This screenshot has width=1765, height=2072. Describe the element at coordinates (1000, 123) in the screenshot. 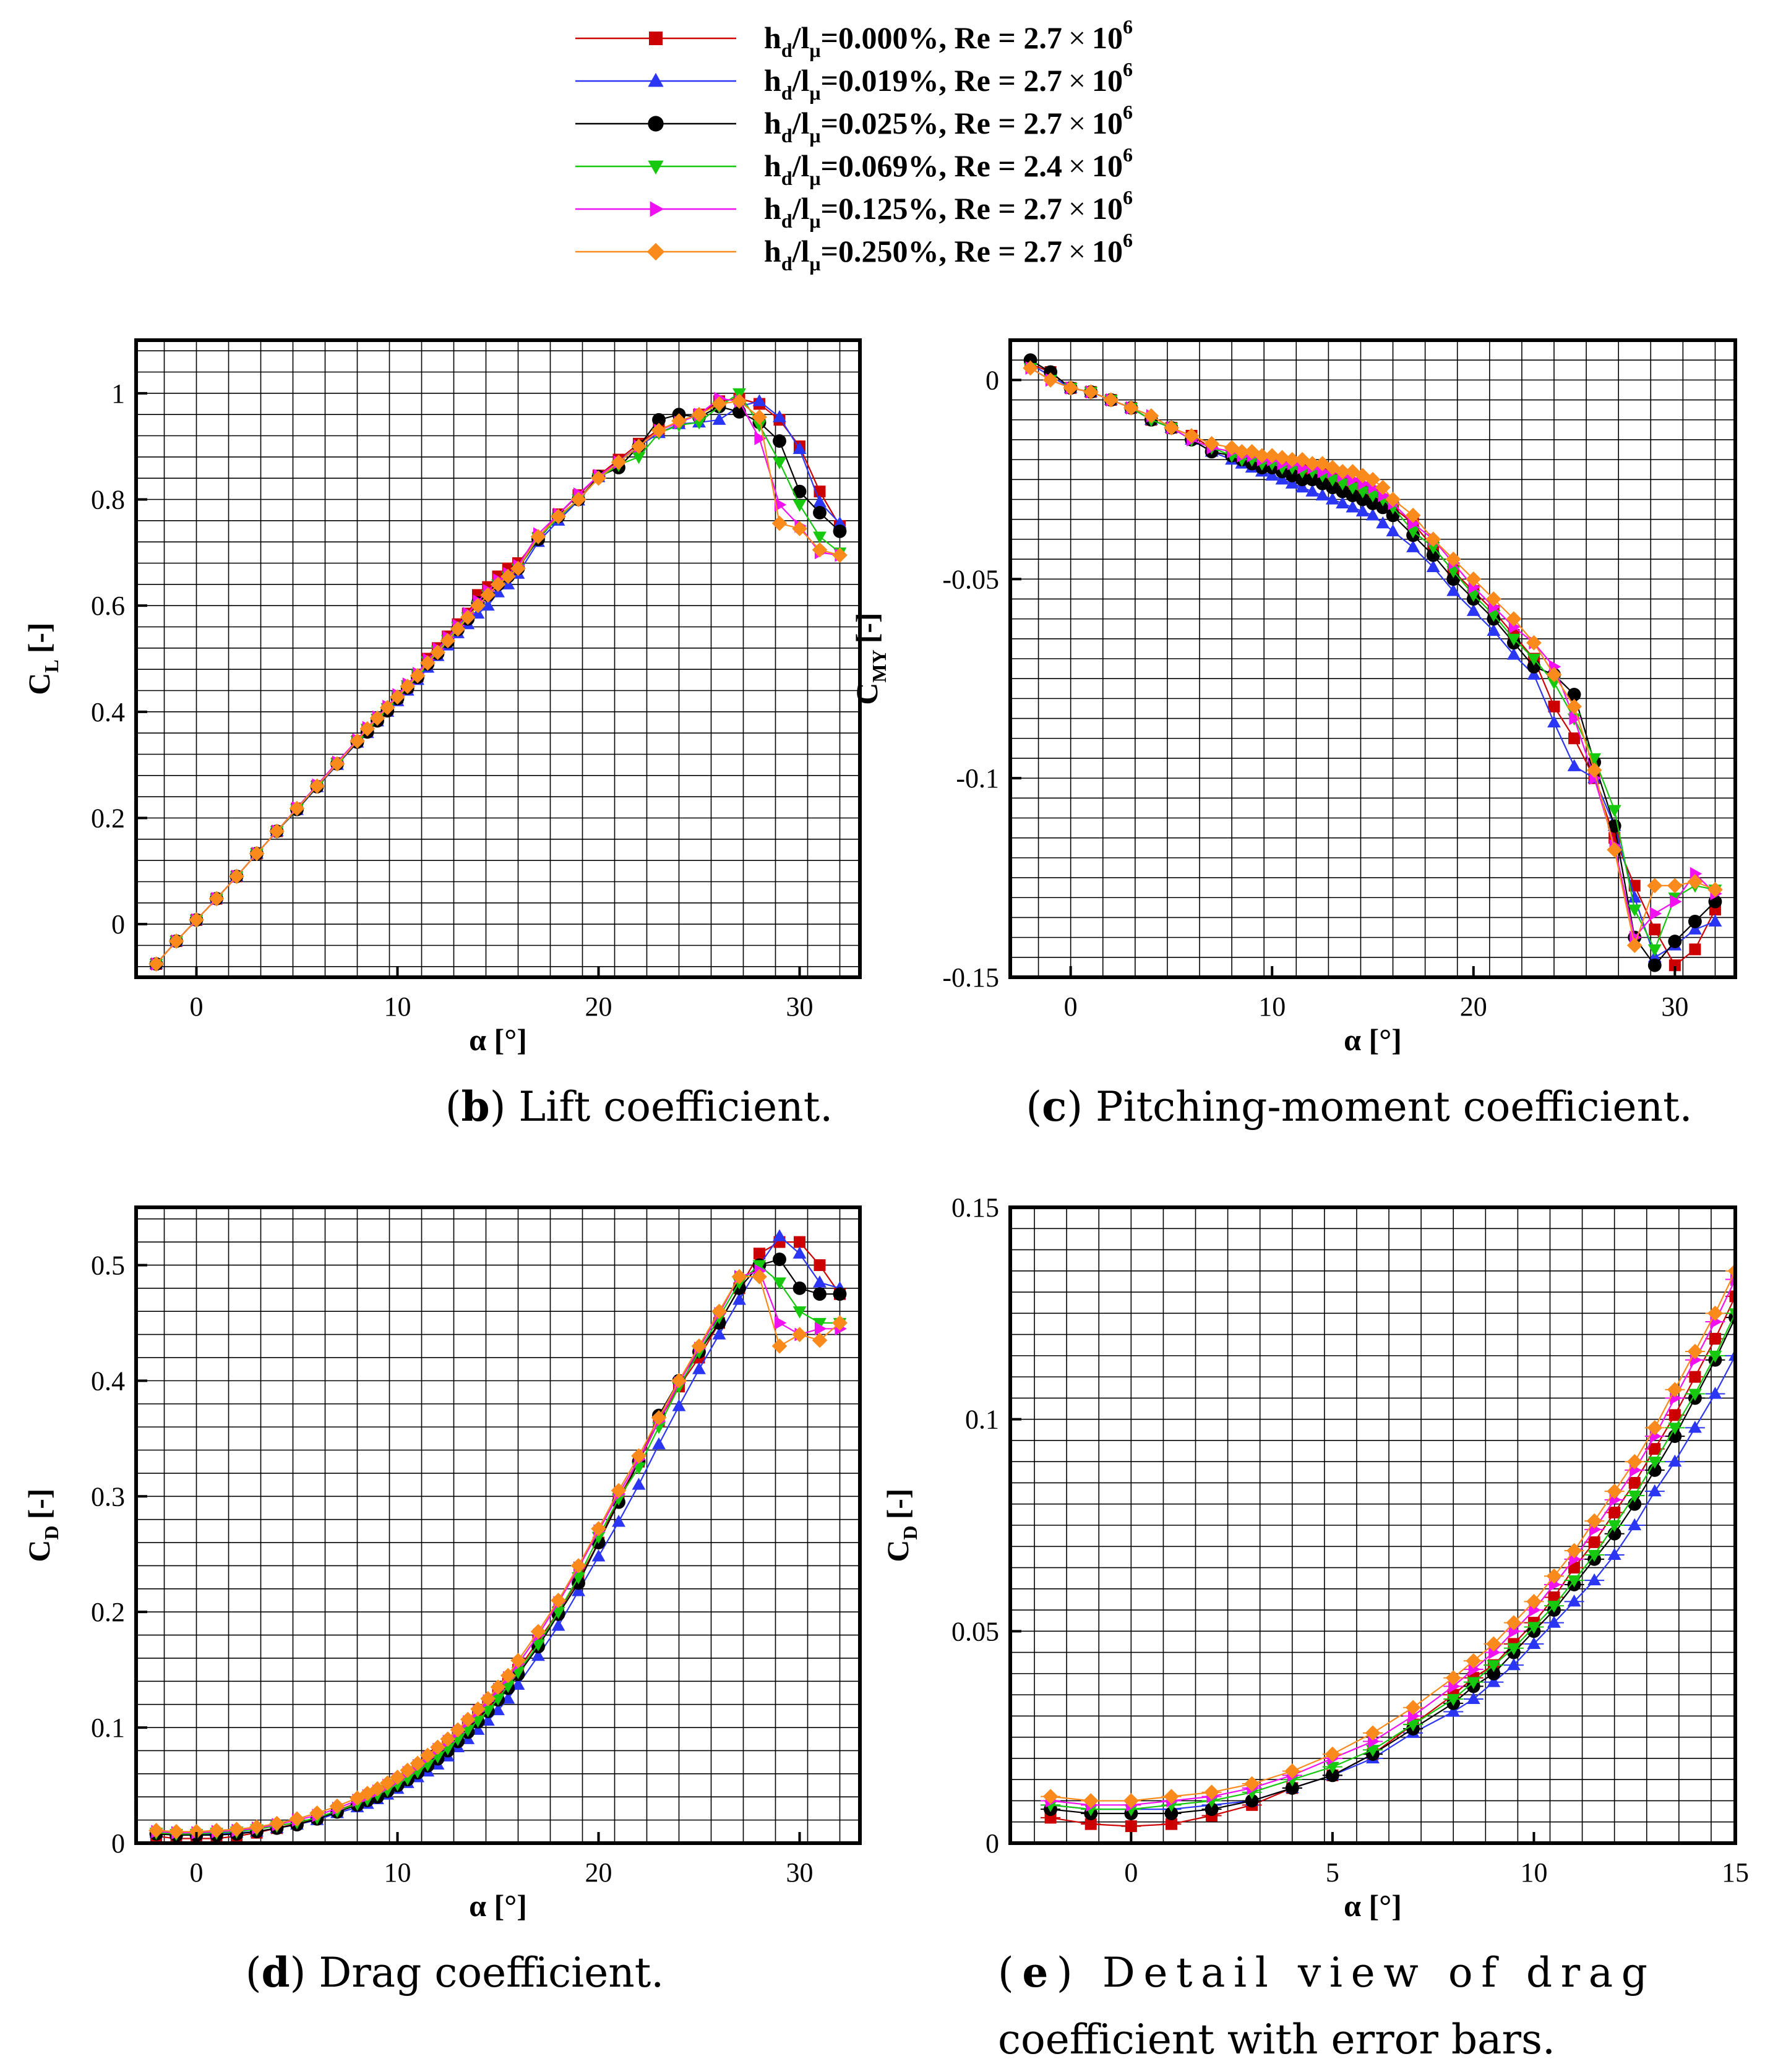

I see `legend-re: , Re = 2.7` at that location.